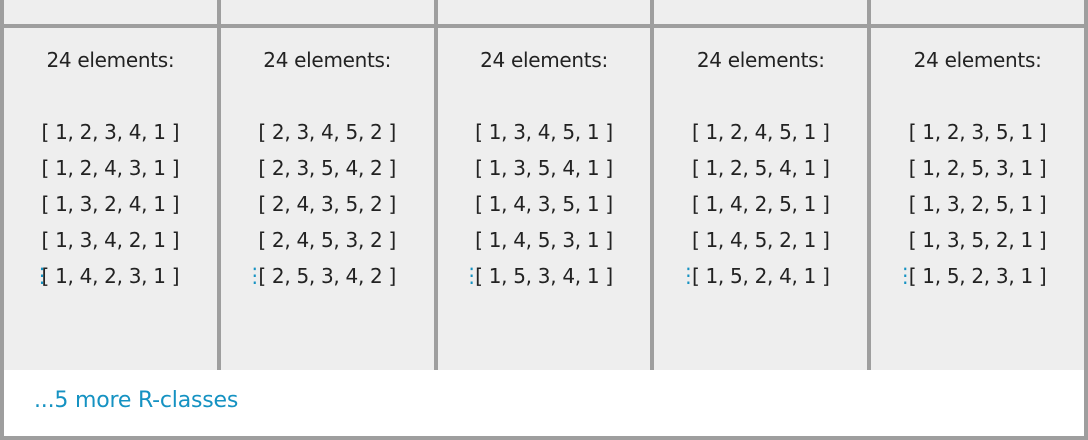  Describe the element at coordinates (977, 240) in the screenshot. I see `permutation-item: [ 1, 3, 5, 2, 1 ]` at that location.